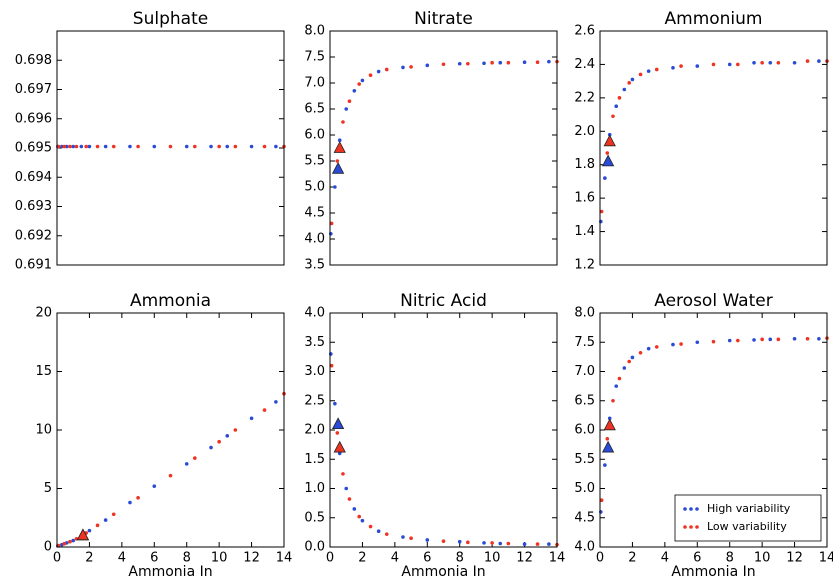 This screenshot has width=833, height=578. What do you see at coordinates (443, 19) in the screenshot?
I see `panel-title: Nitrate` at bounding box center [443, 19].